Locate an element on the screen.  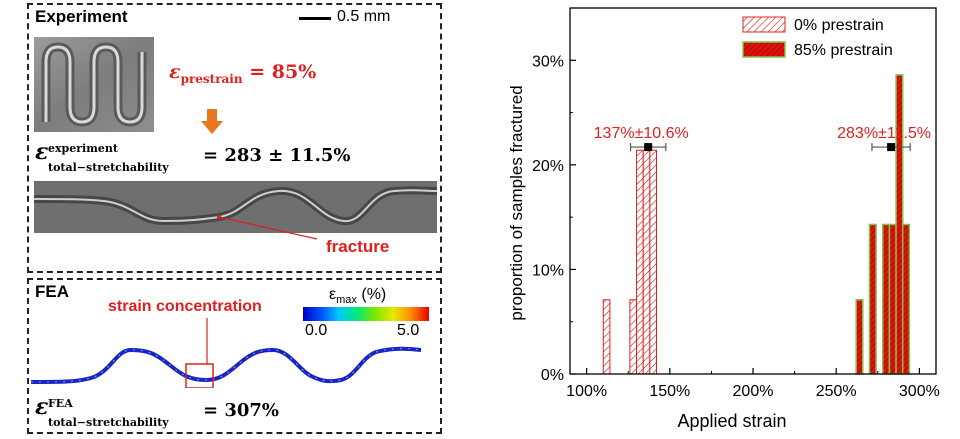
strain-concentration-label: strain concentration is located at coordinates (185, 306).